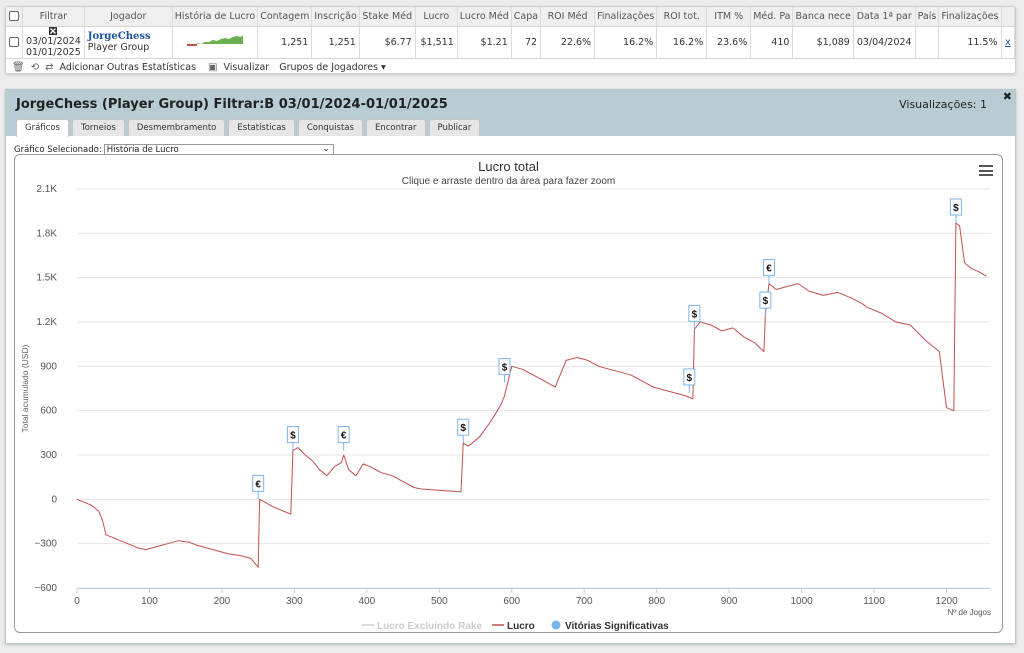  I want to click on legend-marker-wins, so click(556, 625).